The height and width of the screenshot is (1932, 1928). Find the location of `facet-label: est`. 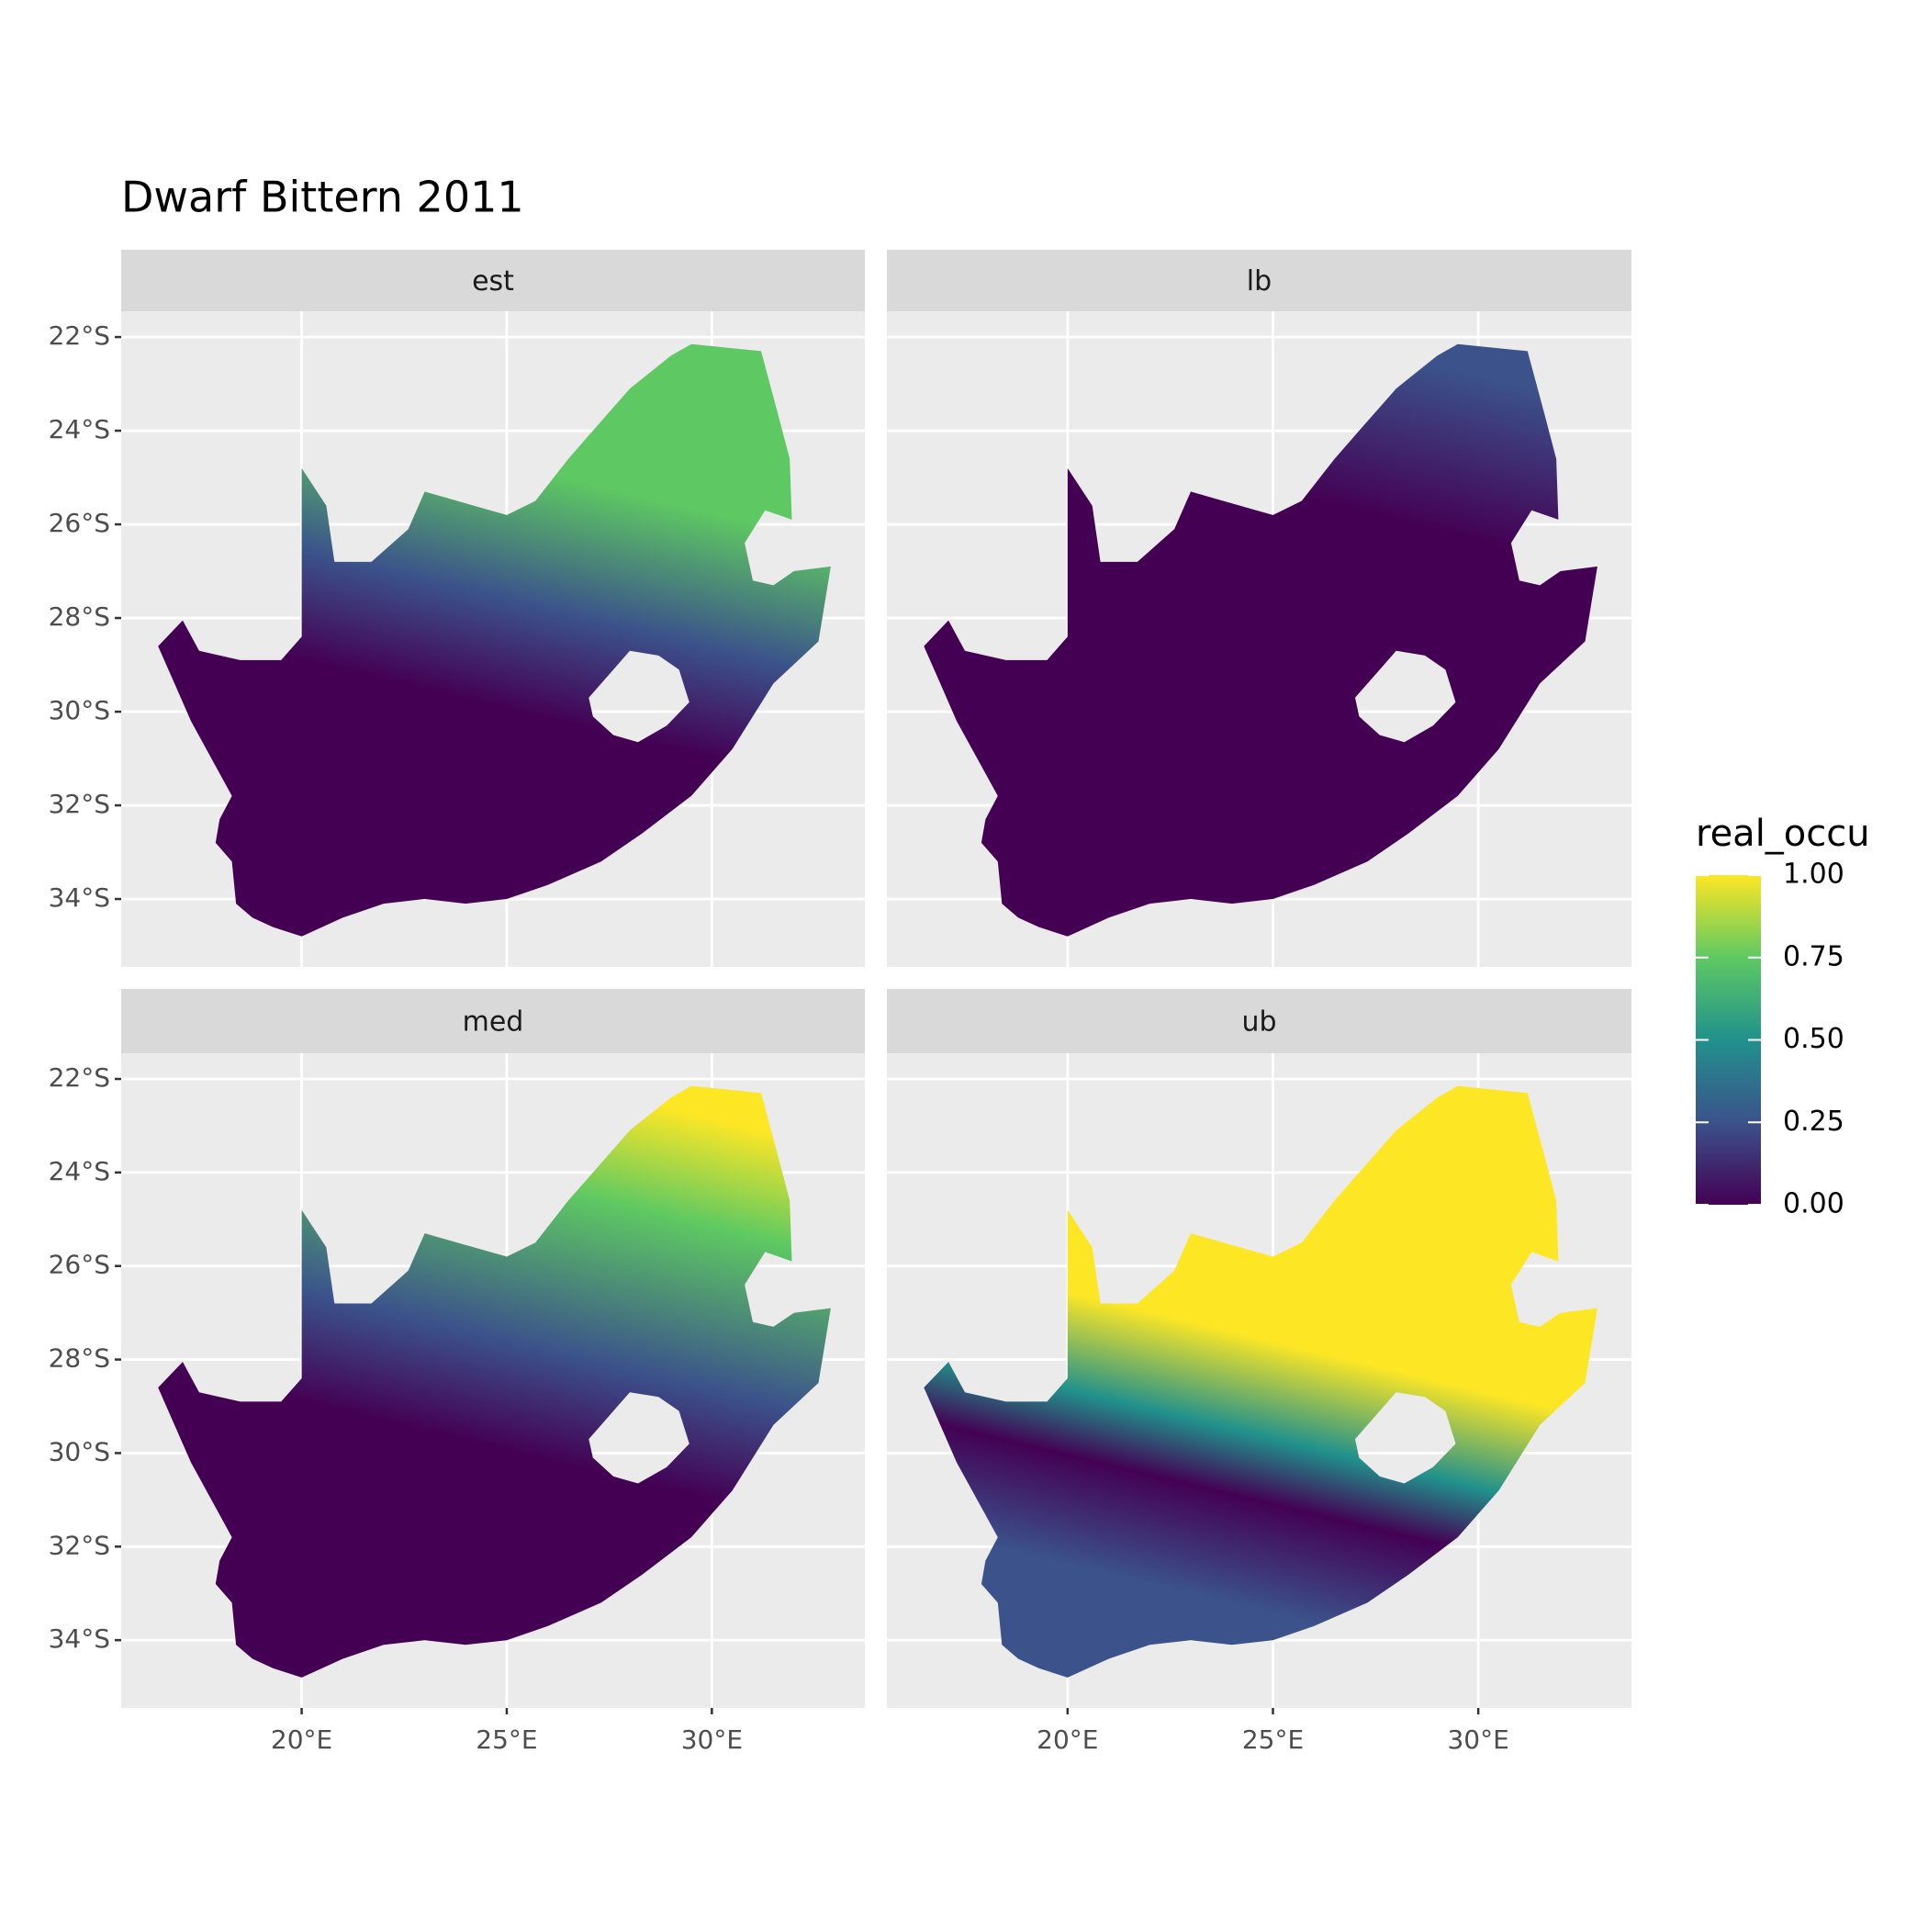

facet-label: est is located at coordinates (493, 281).